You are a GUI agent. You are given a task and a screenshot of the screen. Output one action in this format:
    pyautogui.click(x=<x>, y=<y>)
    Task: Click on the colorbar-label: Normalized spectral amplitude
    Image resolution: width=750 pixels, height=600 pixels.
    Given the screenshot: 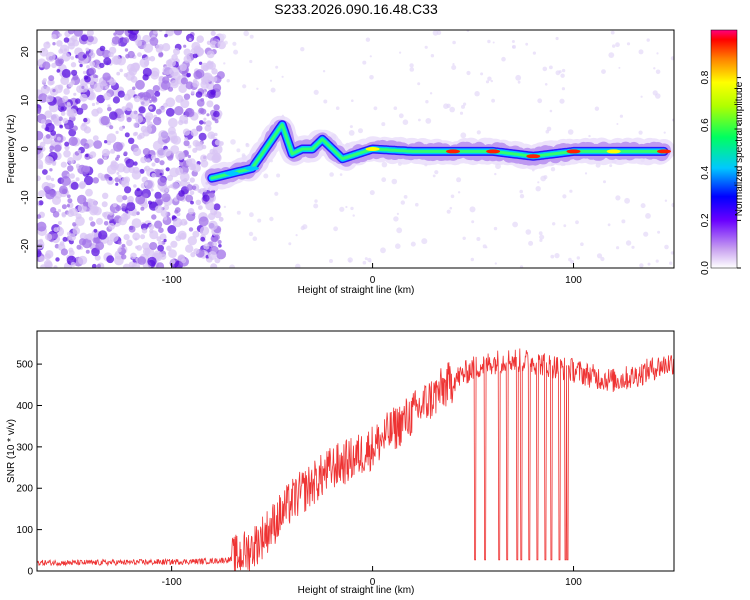 What is the action you would take?
    pyautogui.click(x=739, y=148)
    